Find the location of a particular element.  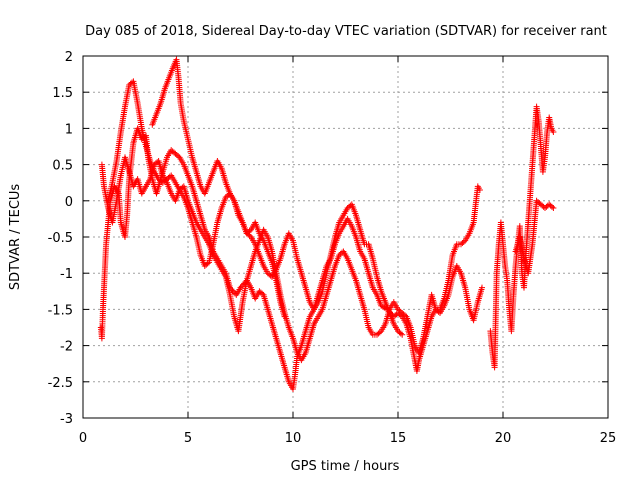

y-tick-label: -0.5 is located at coordinates (60, 238).